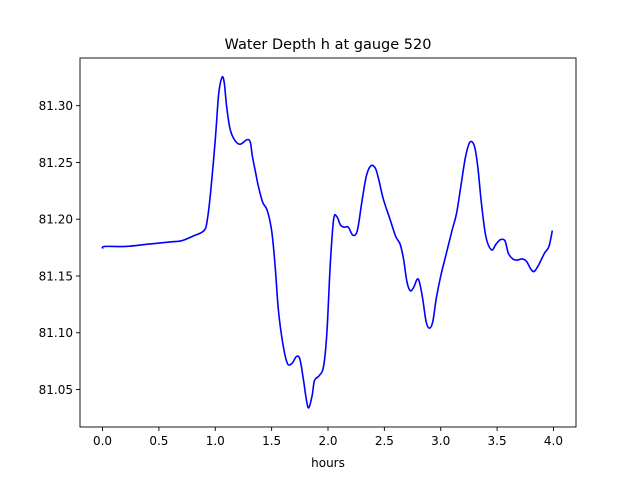  I want to click on y-tick-label: 81.25, so click(56, 163).